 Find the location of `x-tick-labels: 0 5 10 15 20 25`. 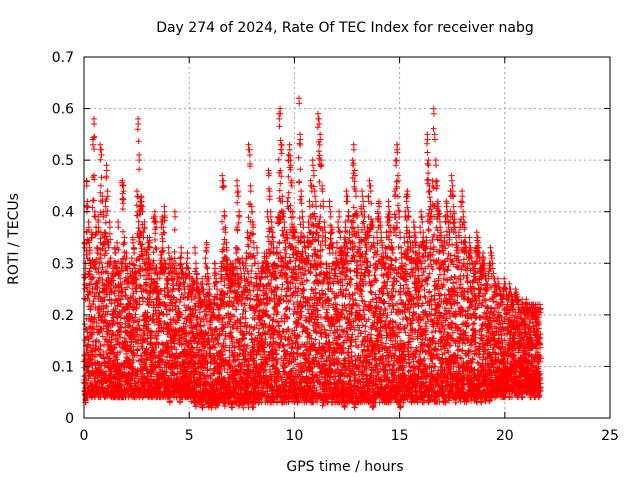

x-tick-labels: 0 5 10 15 20 25 is located at coordinates (349, 436).